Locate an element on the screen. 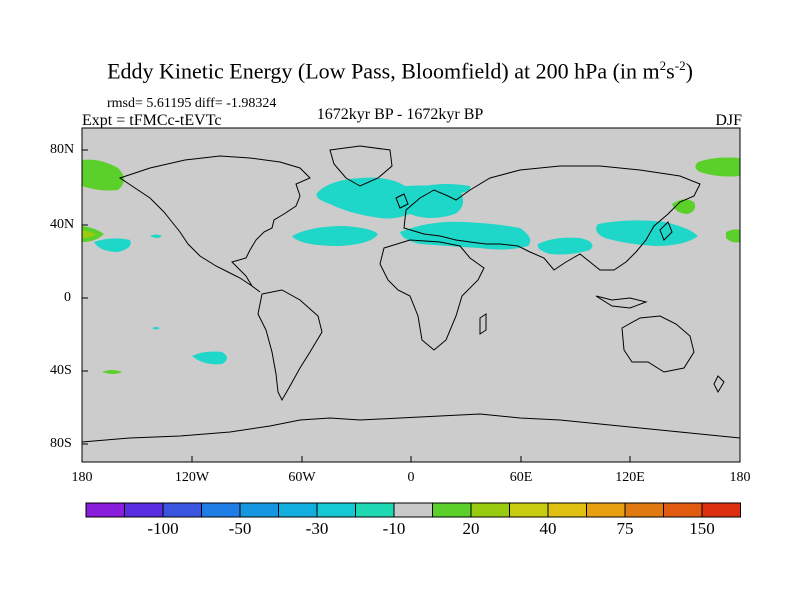 The width and height of the screenshot is (800, 600). lon-label-180w: 180 is located at coordinates (82, 477).